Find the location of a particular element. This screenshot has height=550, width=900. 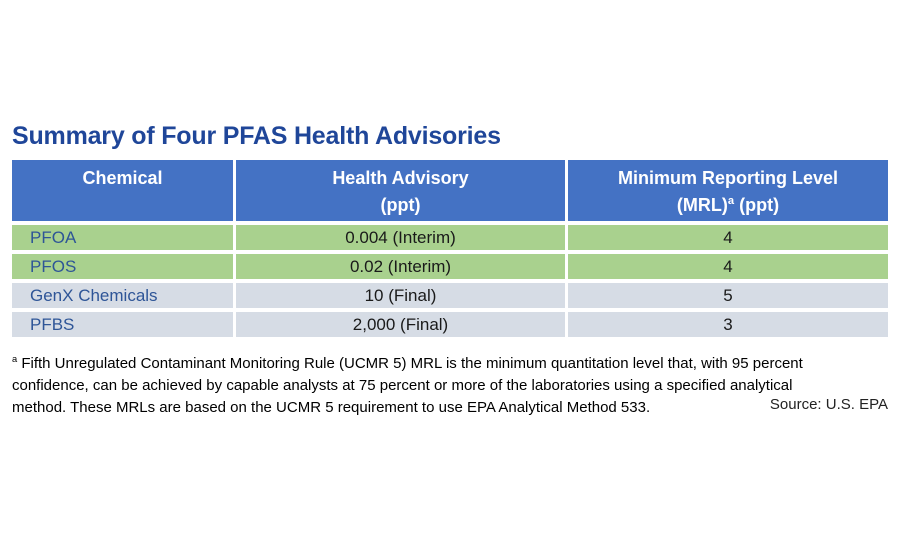

chemical-cell: GenX Chemicals is located at coordinates (122, 295).